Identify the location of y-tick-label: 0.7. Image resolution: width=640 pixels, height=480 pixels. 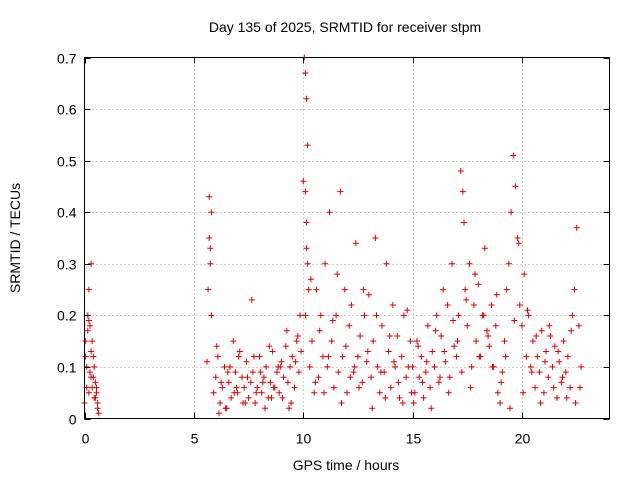
(67, 59).